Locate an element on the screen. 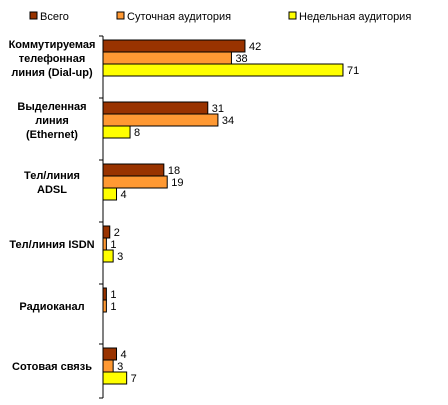  value-label-3-3: 4 is located at coordinates (124, 195).